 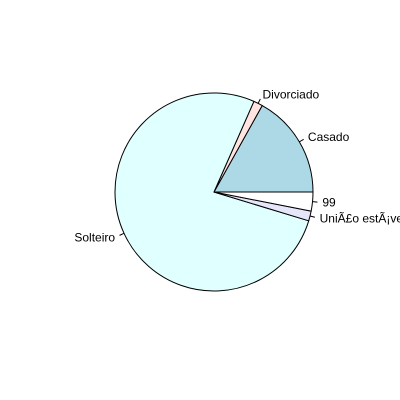 What do you see at coordinates (263, 148) in the screenshot?
I see `pie-slice-casado` at bounding box center [263, 148].